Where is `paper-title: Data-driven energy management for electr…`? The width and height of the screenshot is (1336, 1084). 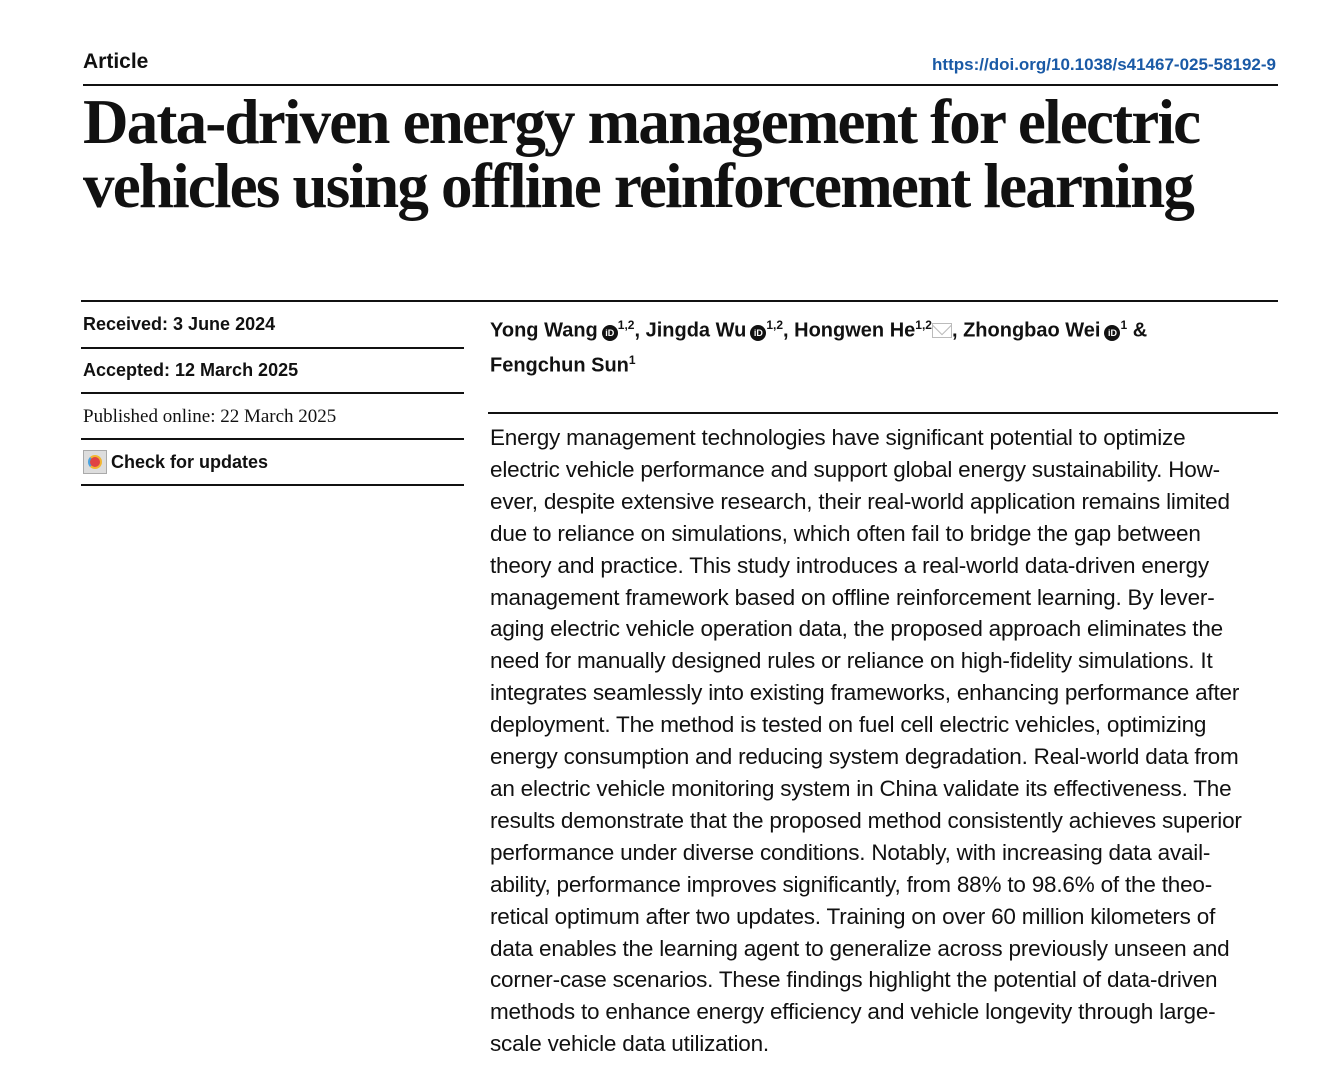 paper-title: Data-driven energy management for electr… is located at coordinates (683, 154).